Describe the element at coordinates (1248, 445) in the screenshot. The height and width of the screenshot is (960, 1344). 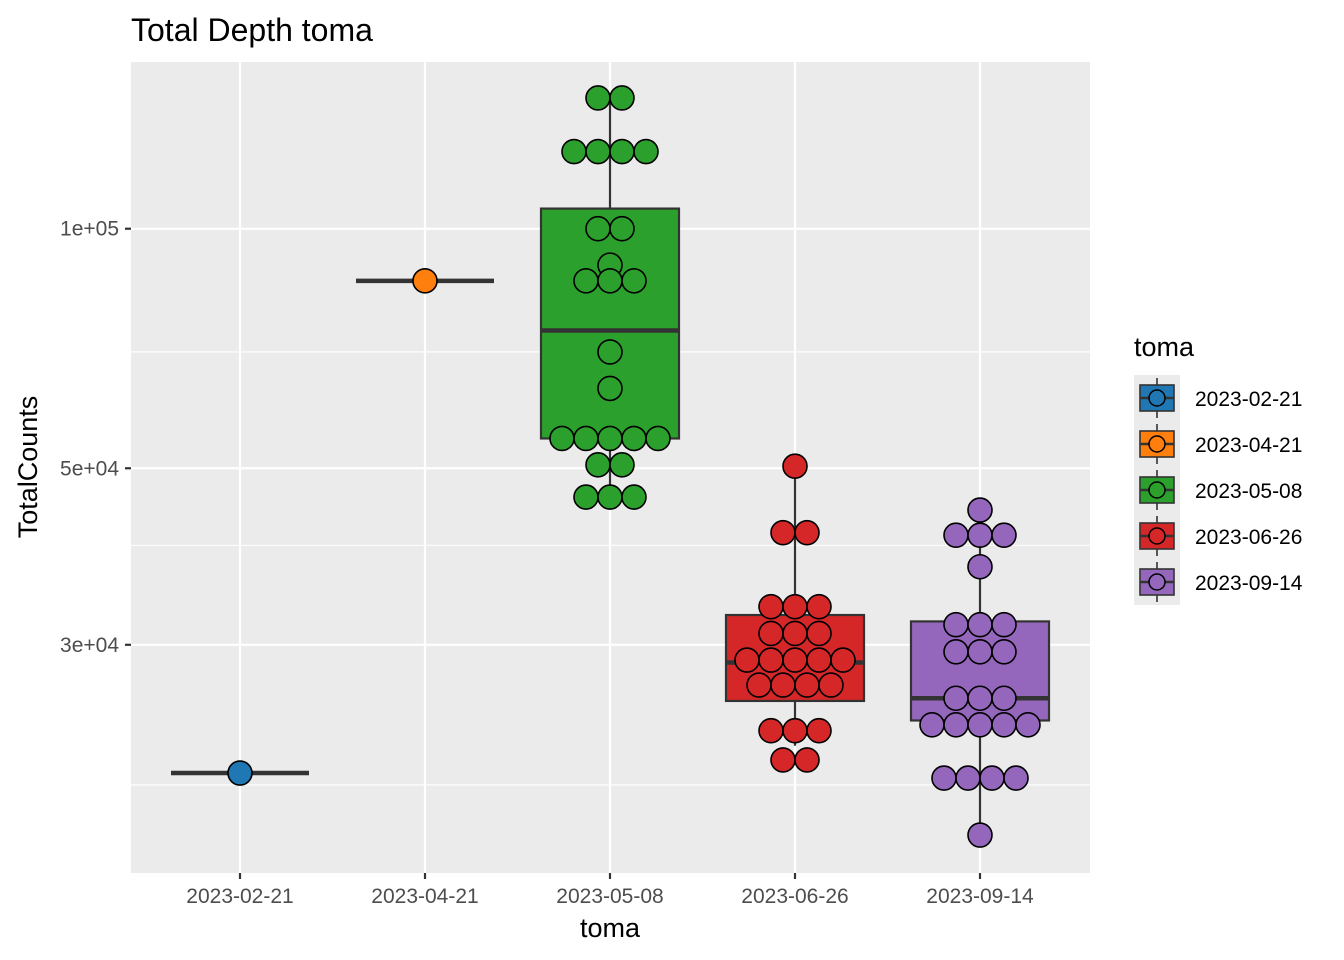
I see `legend-label: 2023-04-21` at that location.